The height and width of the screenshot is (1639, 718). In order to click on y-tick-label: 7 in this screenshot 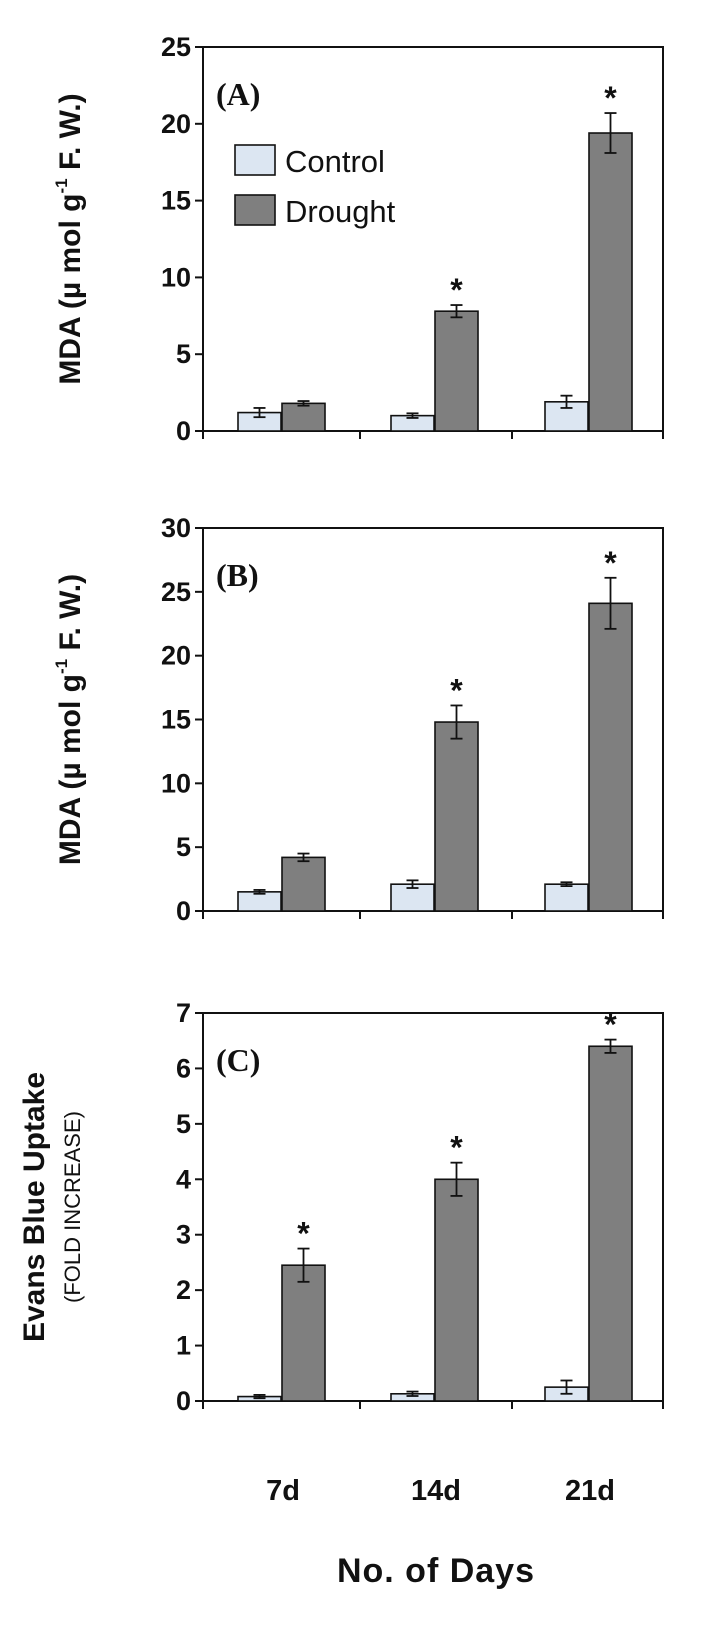, I will do `click(183, 1013)`.